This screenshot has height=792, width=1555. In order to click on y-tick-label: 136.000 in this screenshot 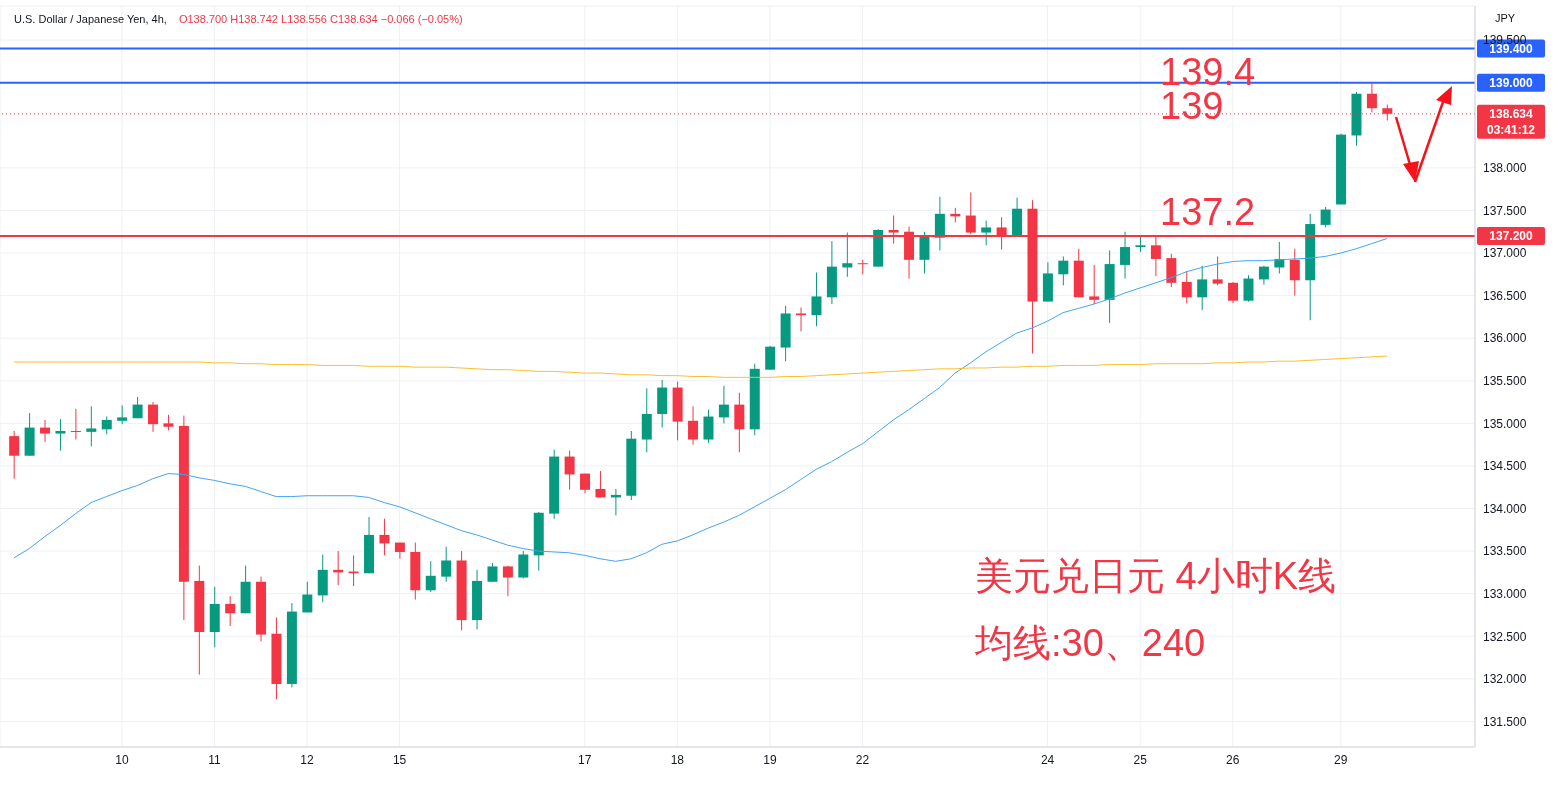, I will do `click(1505, 338)`.